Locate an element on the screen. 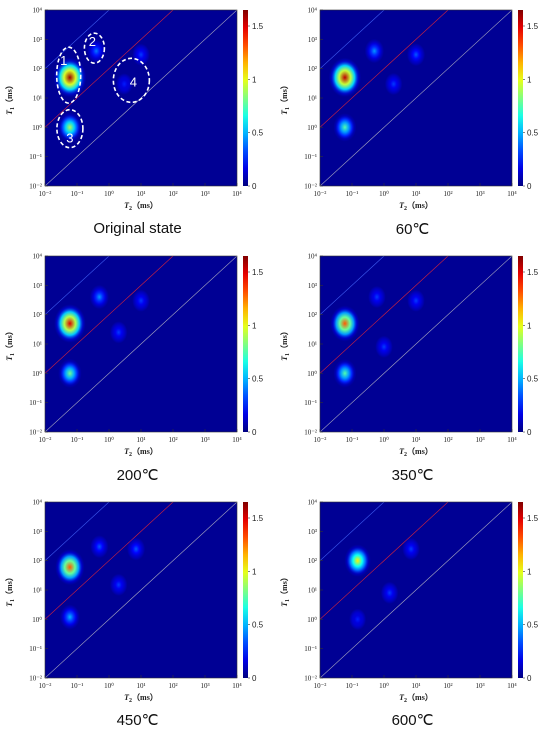 The height and width of the screenshot is (738, 550). panel-caption: 600℃ is located at coordinates (412, 720).